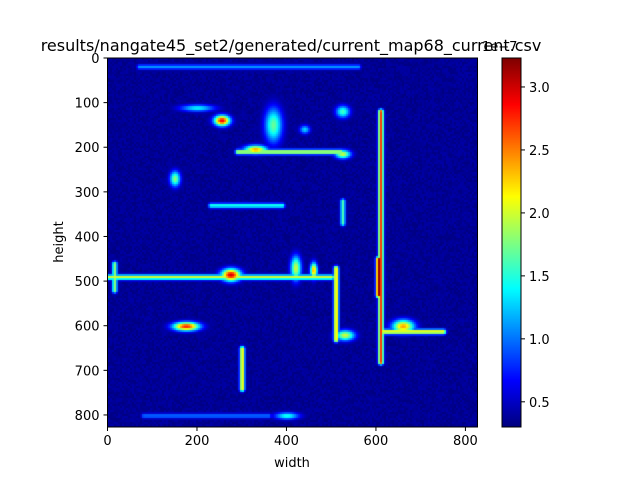  What do you see at coordinates (107, 441) in the screenshot?
I see `x-tick-label: 0` at bounding box center [107, 441].